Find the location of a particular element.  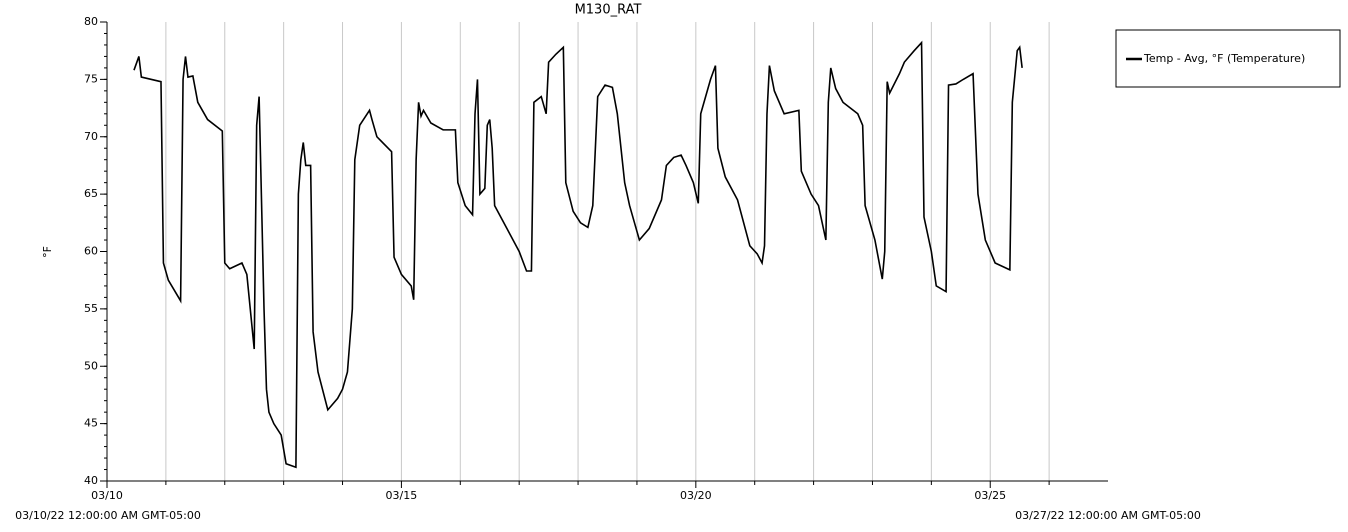

y-tick-label: 50 is located at coordinates (91, 365).